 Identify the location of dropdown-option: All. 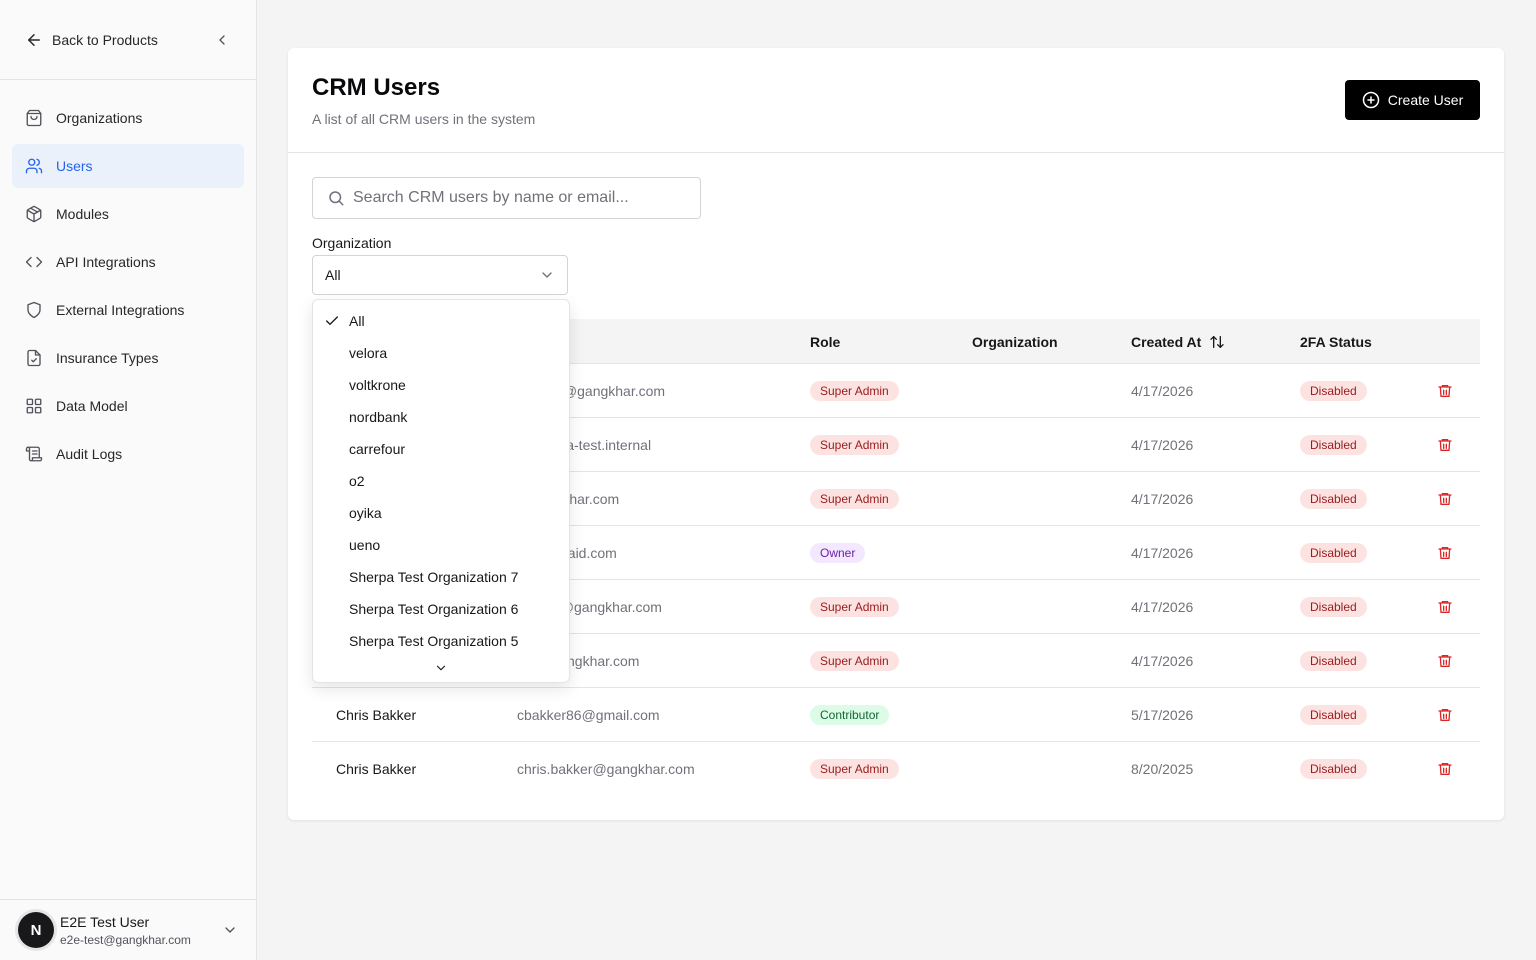
(441, 321).